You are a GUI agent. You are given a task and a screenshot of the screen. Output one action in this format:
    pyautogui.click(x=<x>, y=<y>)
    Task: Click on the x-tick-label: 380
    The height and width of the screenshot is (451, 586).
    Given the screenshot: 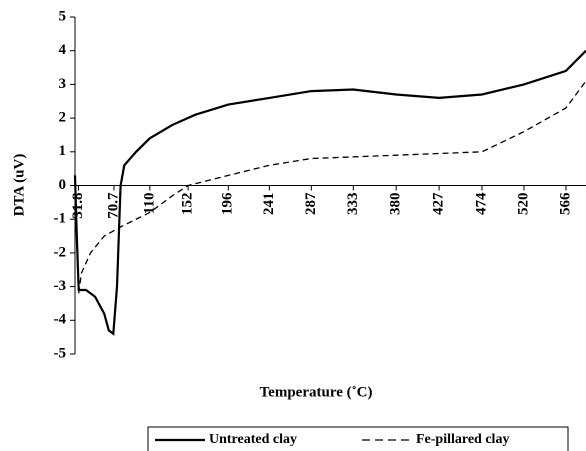 What is the action you would take?
    pyautogui.click(x=396, y=204)
    